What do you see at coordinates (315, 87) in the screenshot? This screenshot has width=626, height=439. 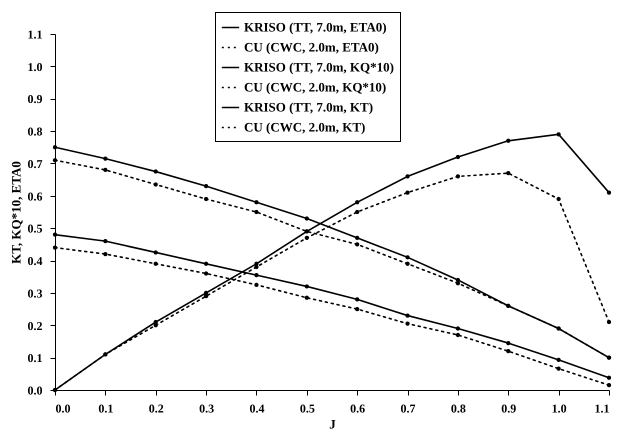 I see `legend-label: CU (CWC, 2.0m, KQ*10)` at bounding box center [315, 87].